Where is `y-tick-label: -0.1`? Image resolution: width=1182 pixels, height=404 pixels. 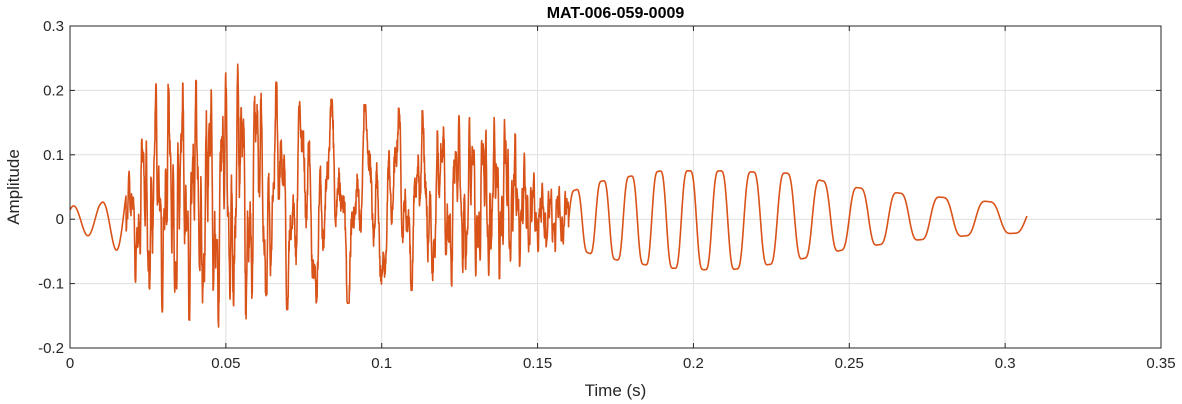
y-tick-label: -0.1 is located at coordinates (51, 284).